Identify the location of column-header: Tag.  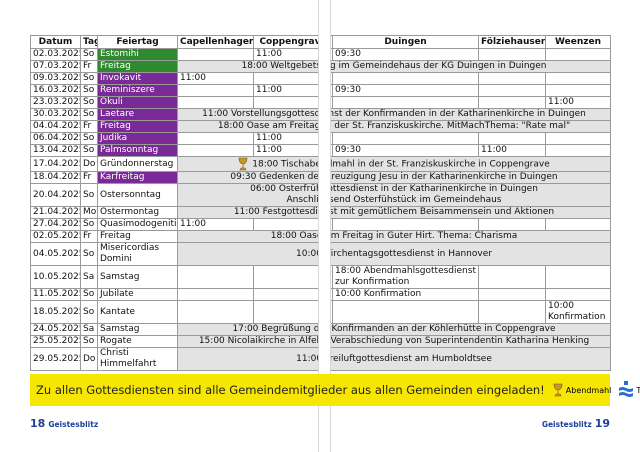
(89, 42).